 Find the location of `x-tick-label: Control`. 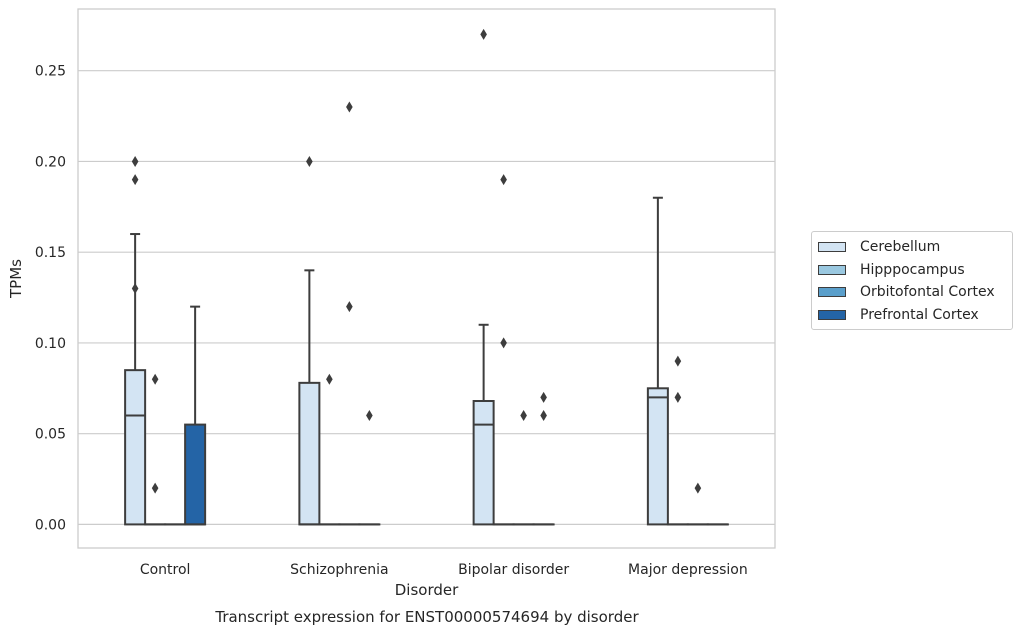

x-tick-label: Control is located at coordinates (165, 570).